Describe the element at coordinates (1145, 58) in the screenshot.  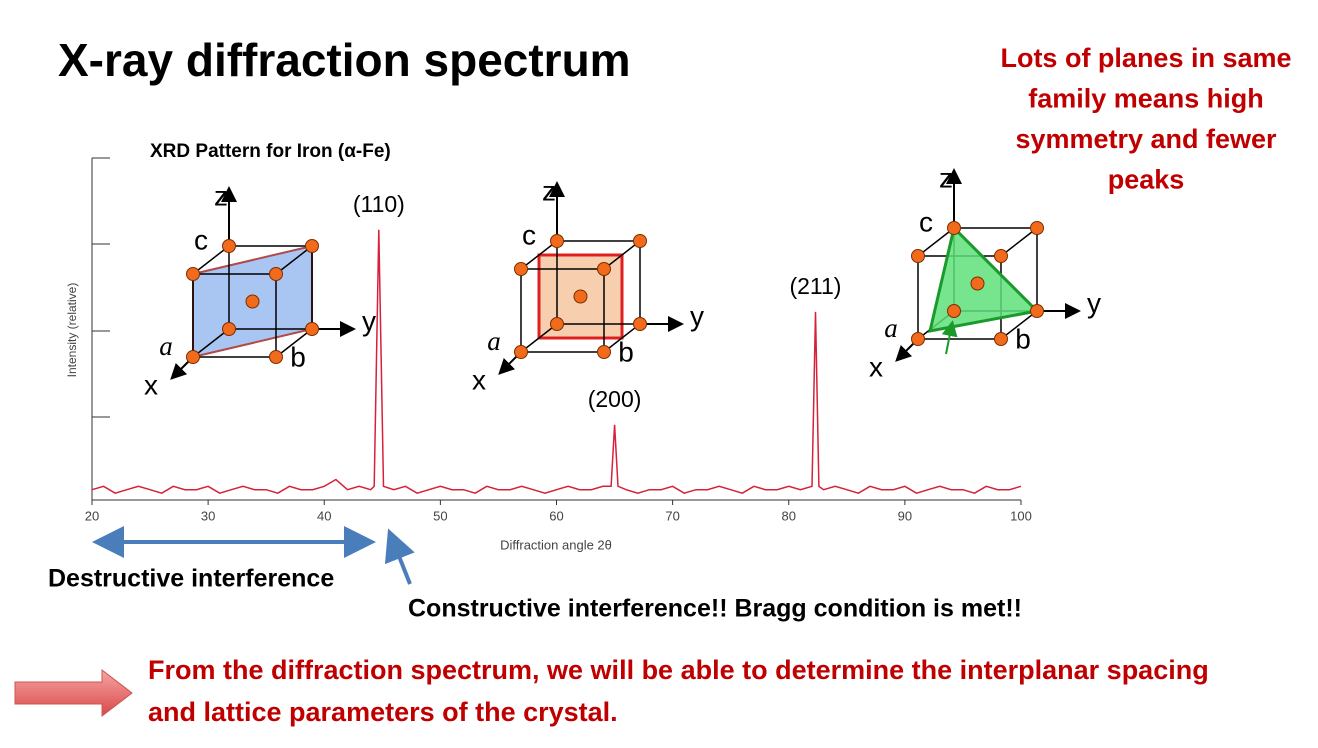
I see `note-line: Lots of planes in same` at that location.